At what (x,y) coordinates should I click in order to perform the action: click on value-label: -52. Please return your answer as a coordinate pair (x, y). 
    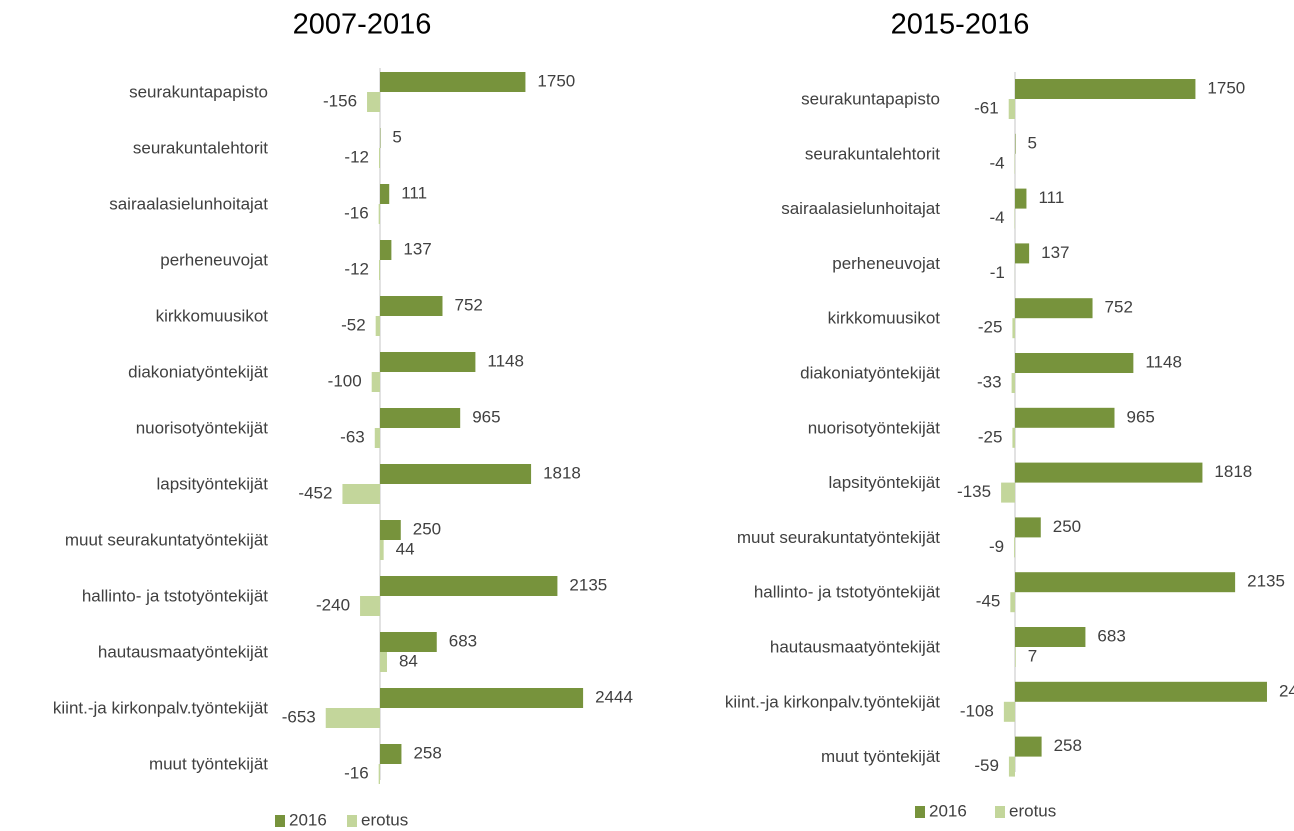
    Looking at the image, I should click on (353, 324).